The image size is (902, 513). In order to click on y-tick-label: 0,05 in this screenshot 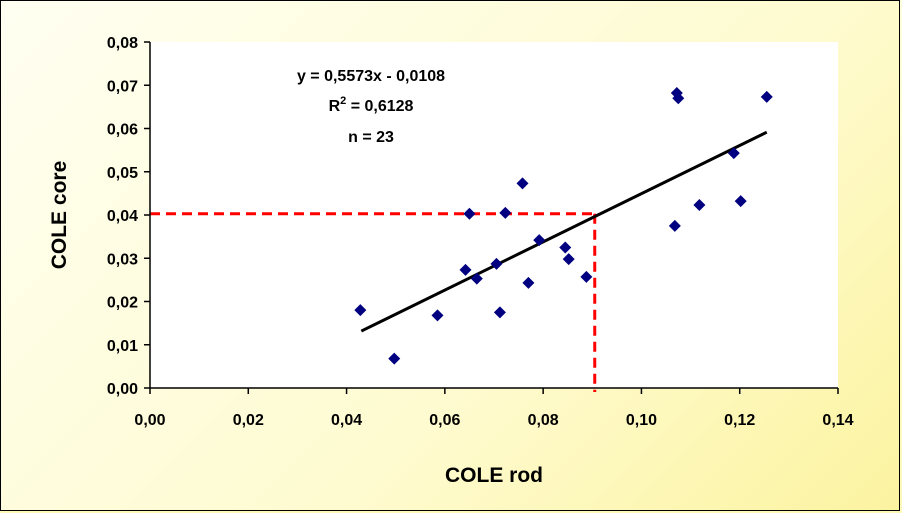, I will do `click(122, 173)`.